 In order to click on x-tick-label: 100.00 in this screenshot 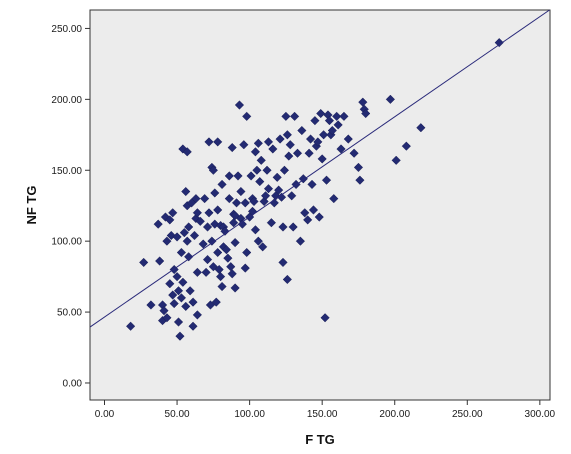, I will do `click(249, 414)`.